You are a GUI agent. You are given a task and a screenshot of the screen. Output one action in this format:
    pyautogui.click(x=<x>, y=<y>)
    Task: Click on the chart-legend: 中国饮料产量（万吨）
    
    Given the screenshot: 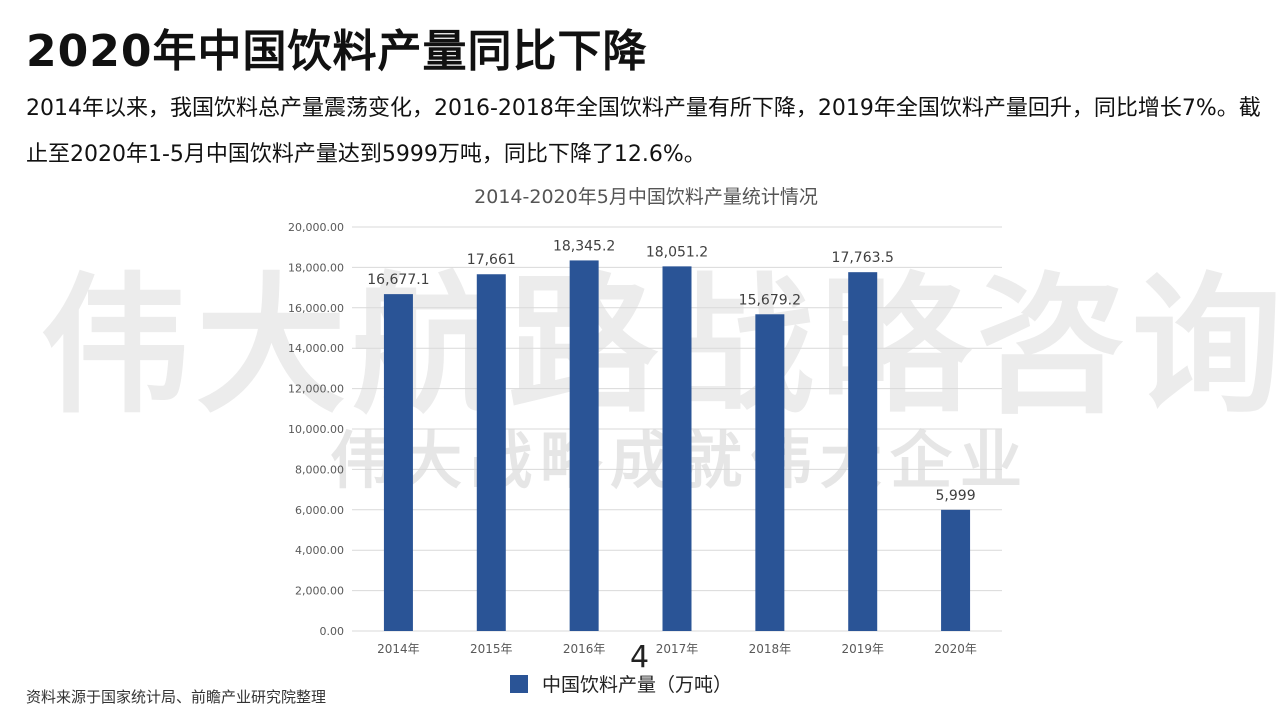 What is the action you would take?
    pyautogui.click(x=621, y=683)
    